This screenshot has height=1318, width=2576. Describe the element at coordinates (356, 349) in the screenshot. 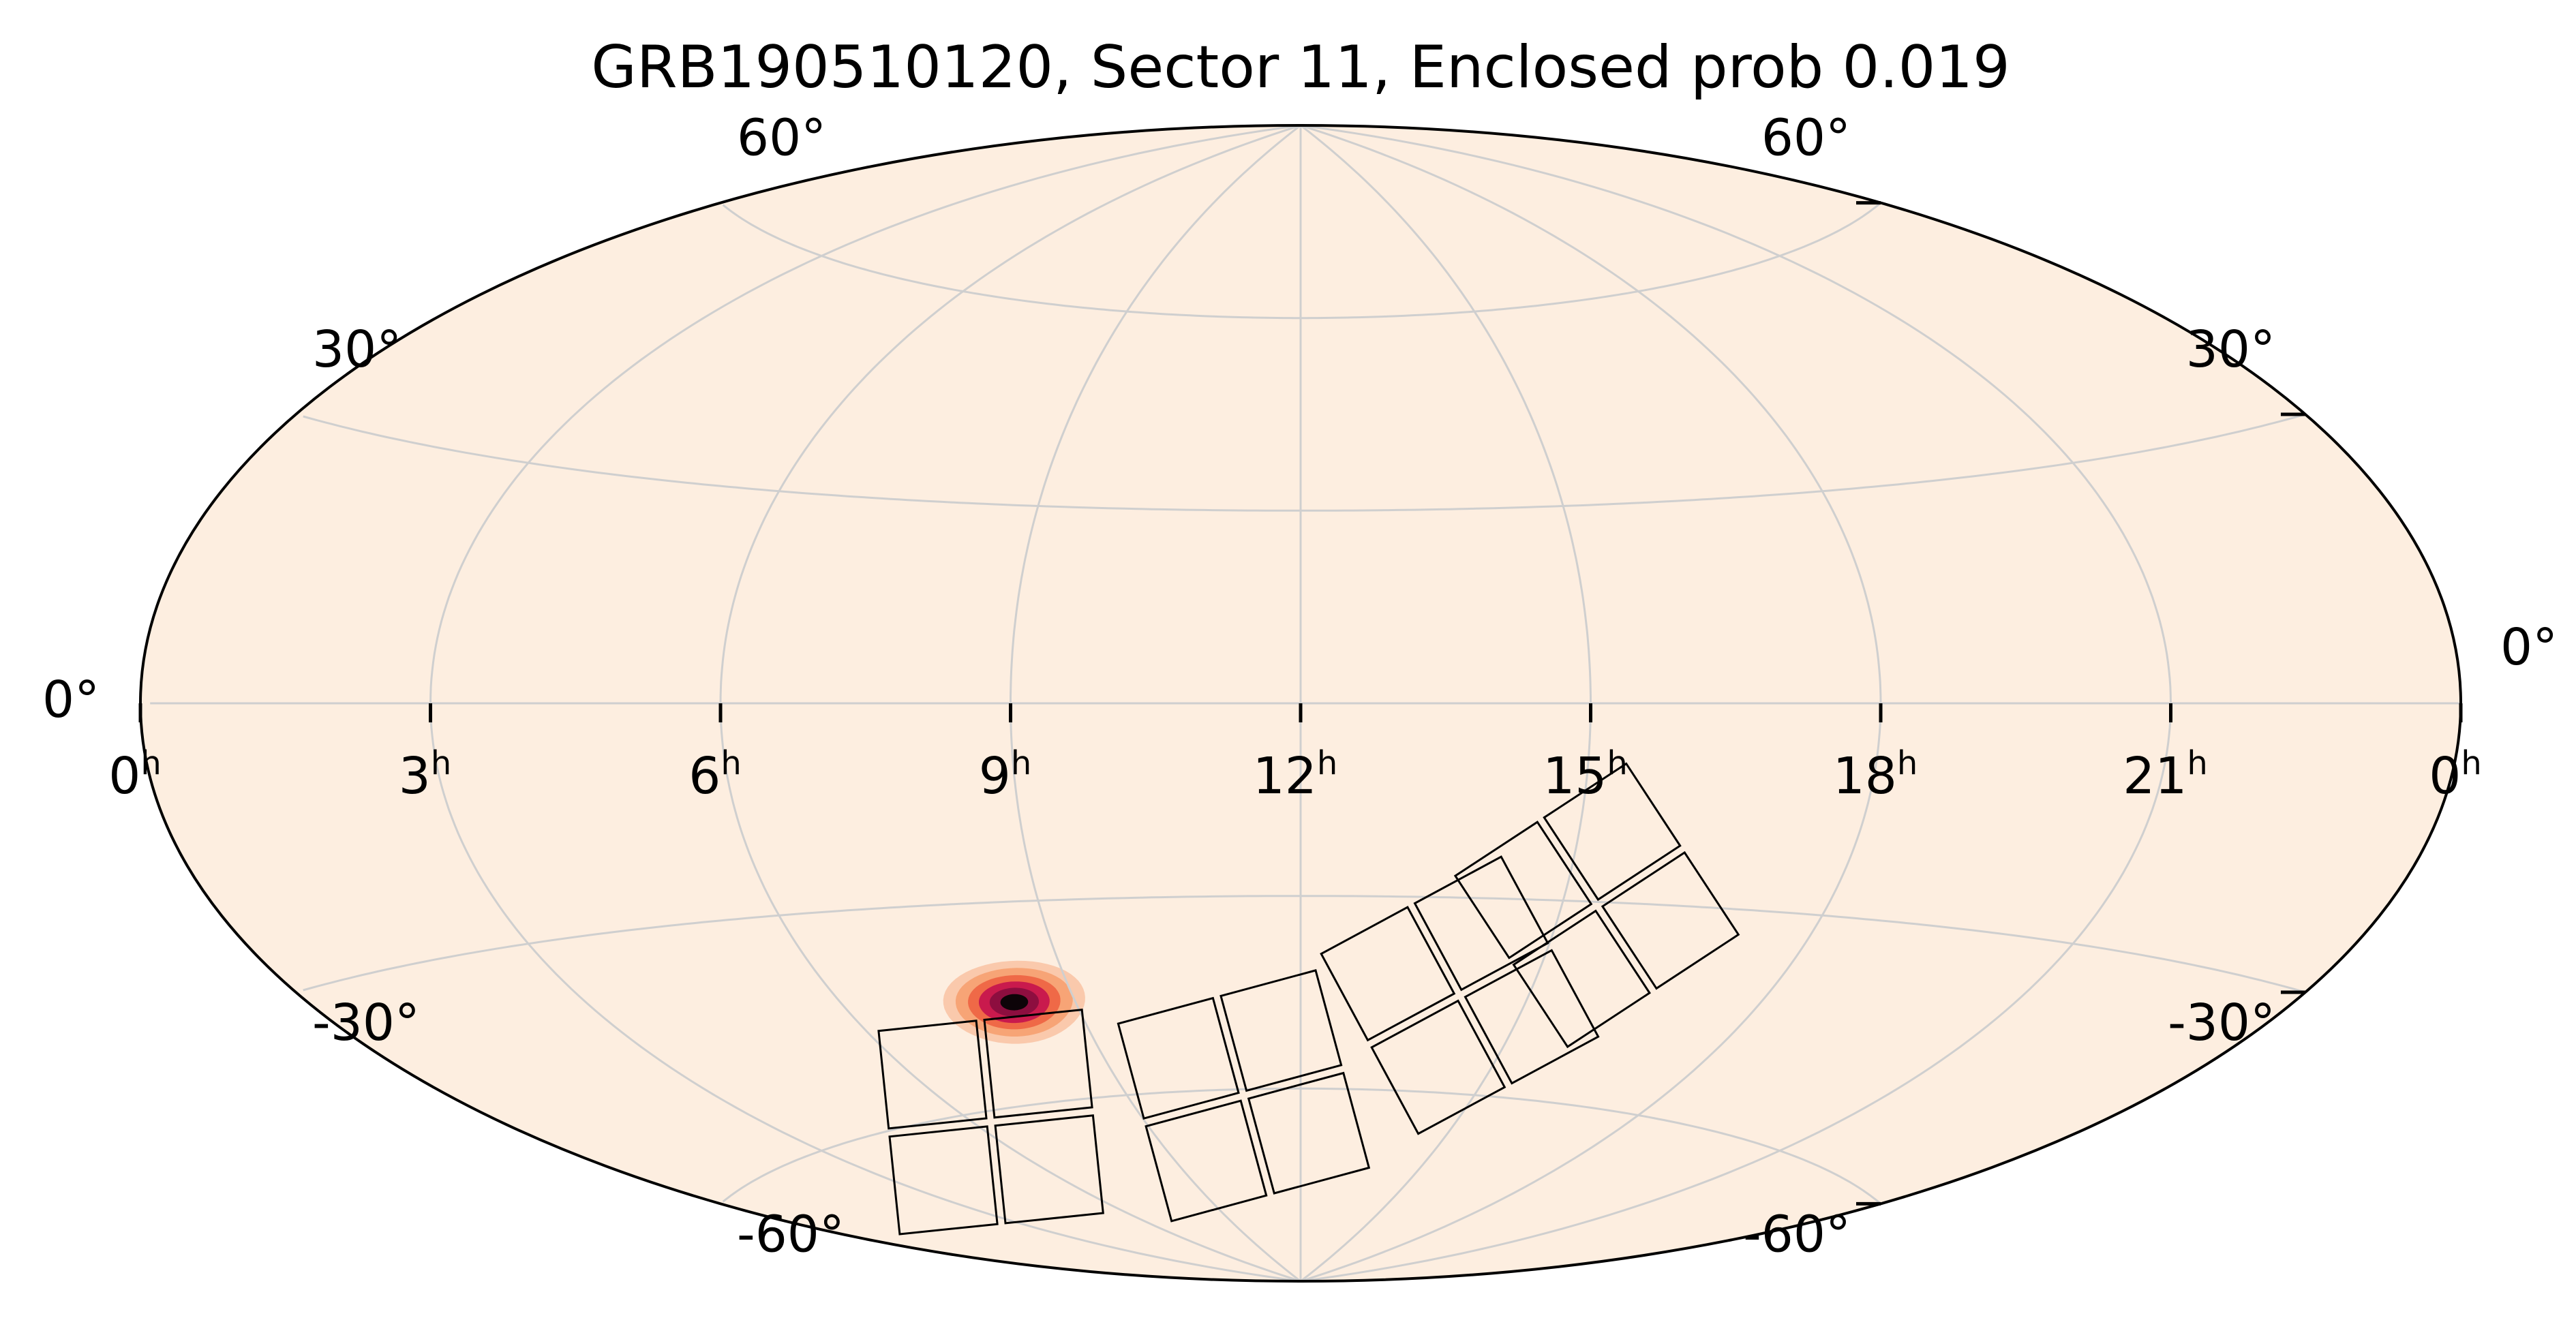

I see `dec-tick-label-right: 30°` at that location.